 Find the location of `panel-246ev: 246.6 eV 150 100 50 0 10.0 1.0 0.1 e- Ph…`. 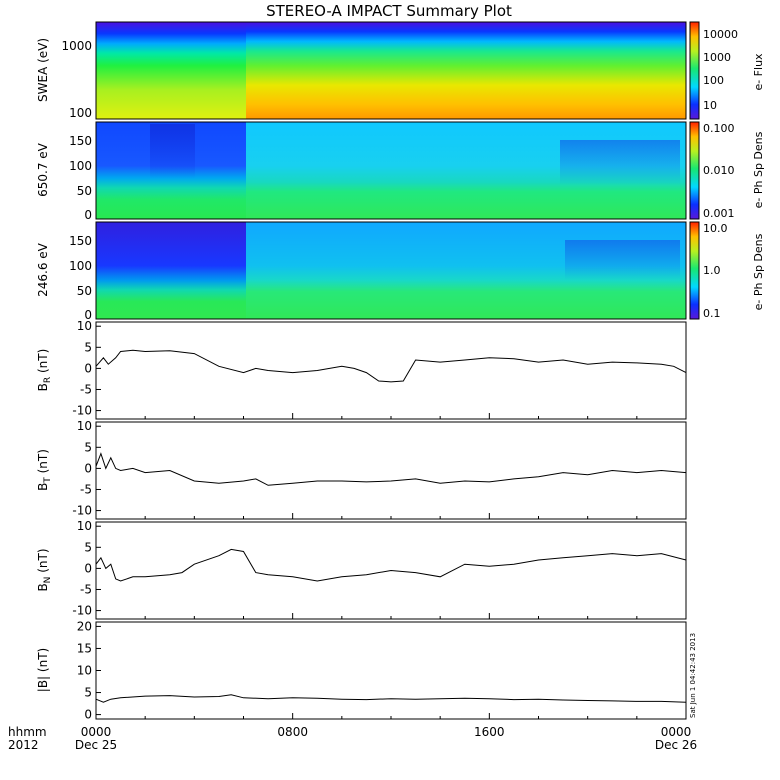

panel-246ev: 246.6 eV 150 100 50 0 10.0 1.0 0.1 e- Ph… is located at coordinates (400, 271).